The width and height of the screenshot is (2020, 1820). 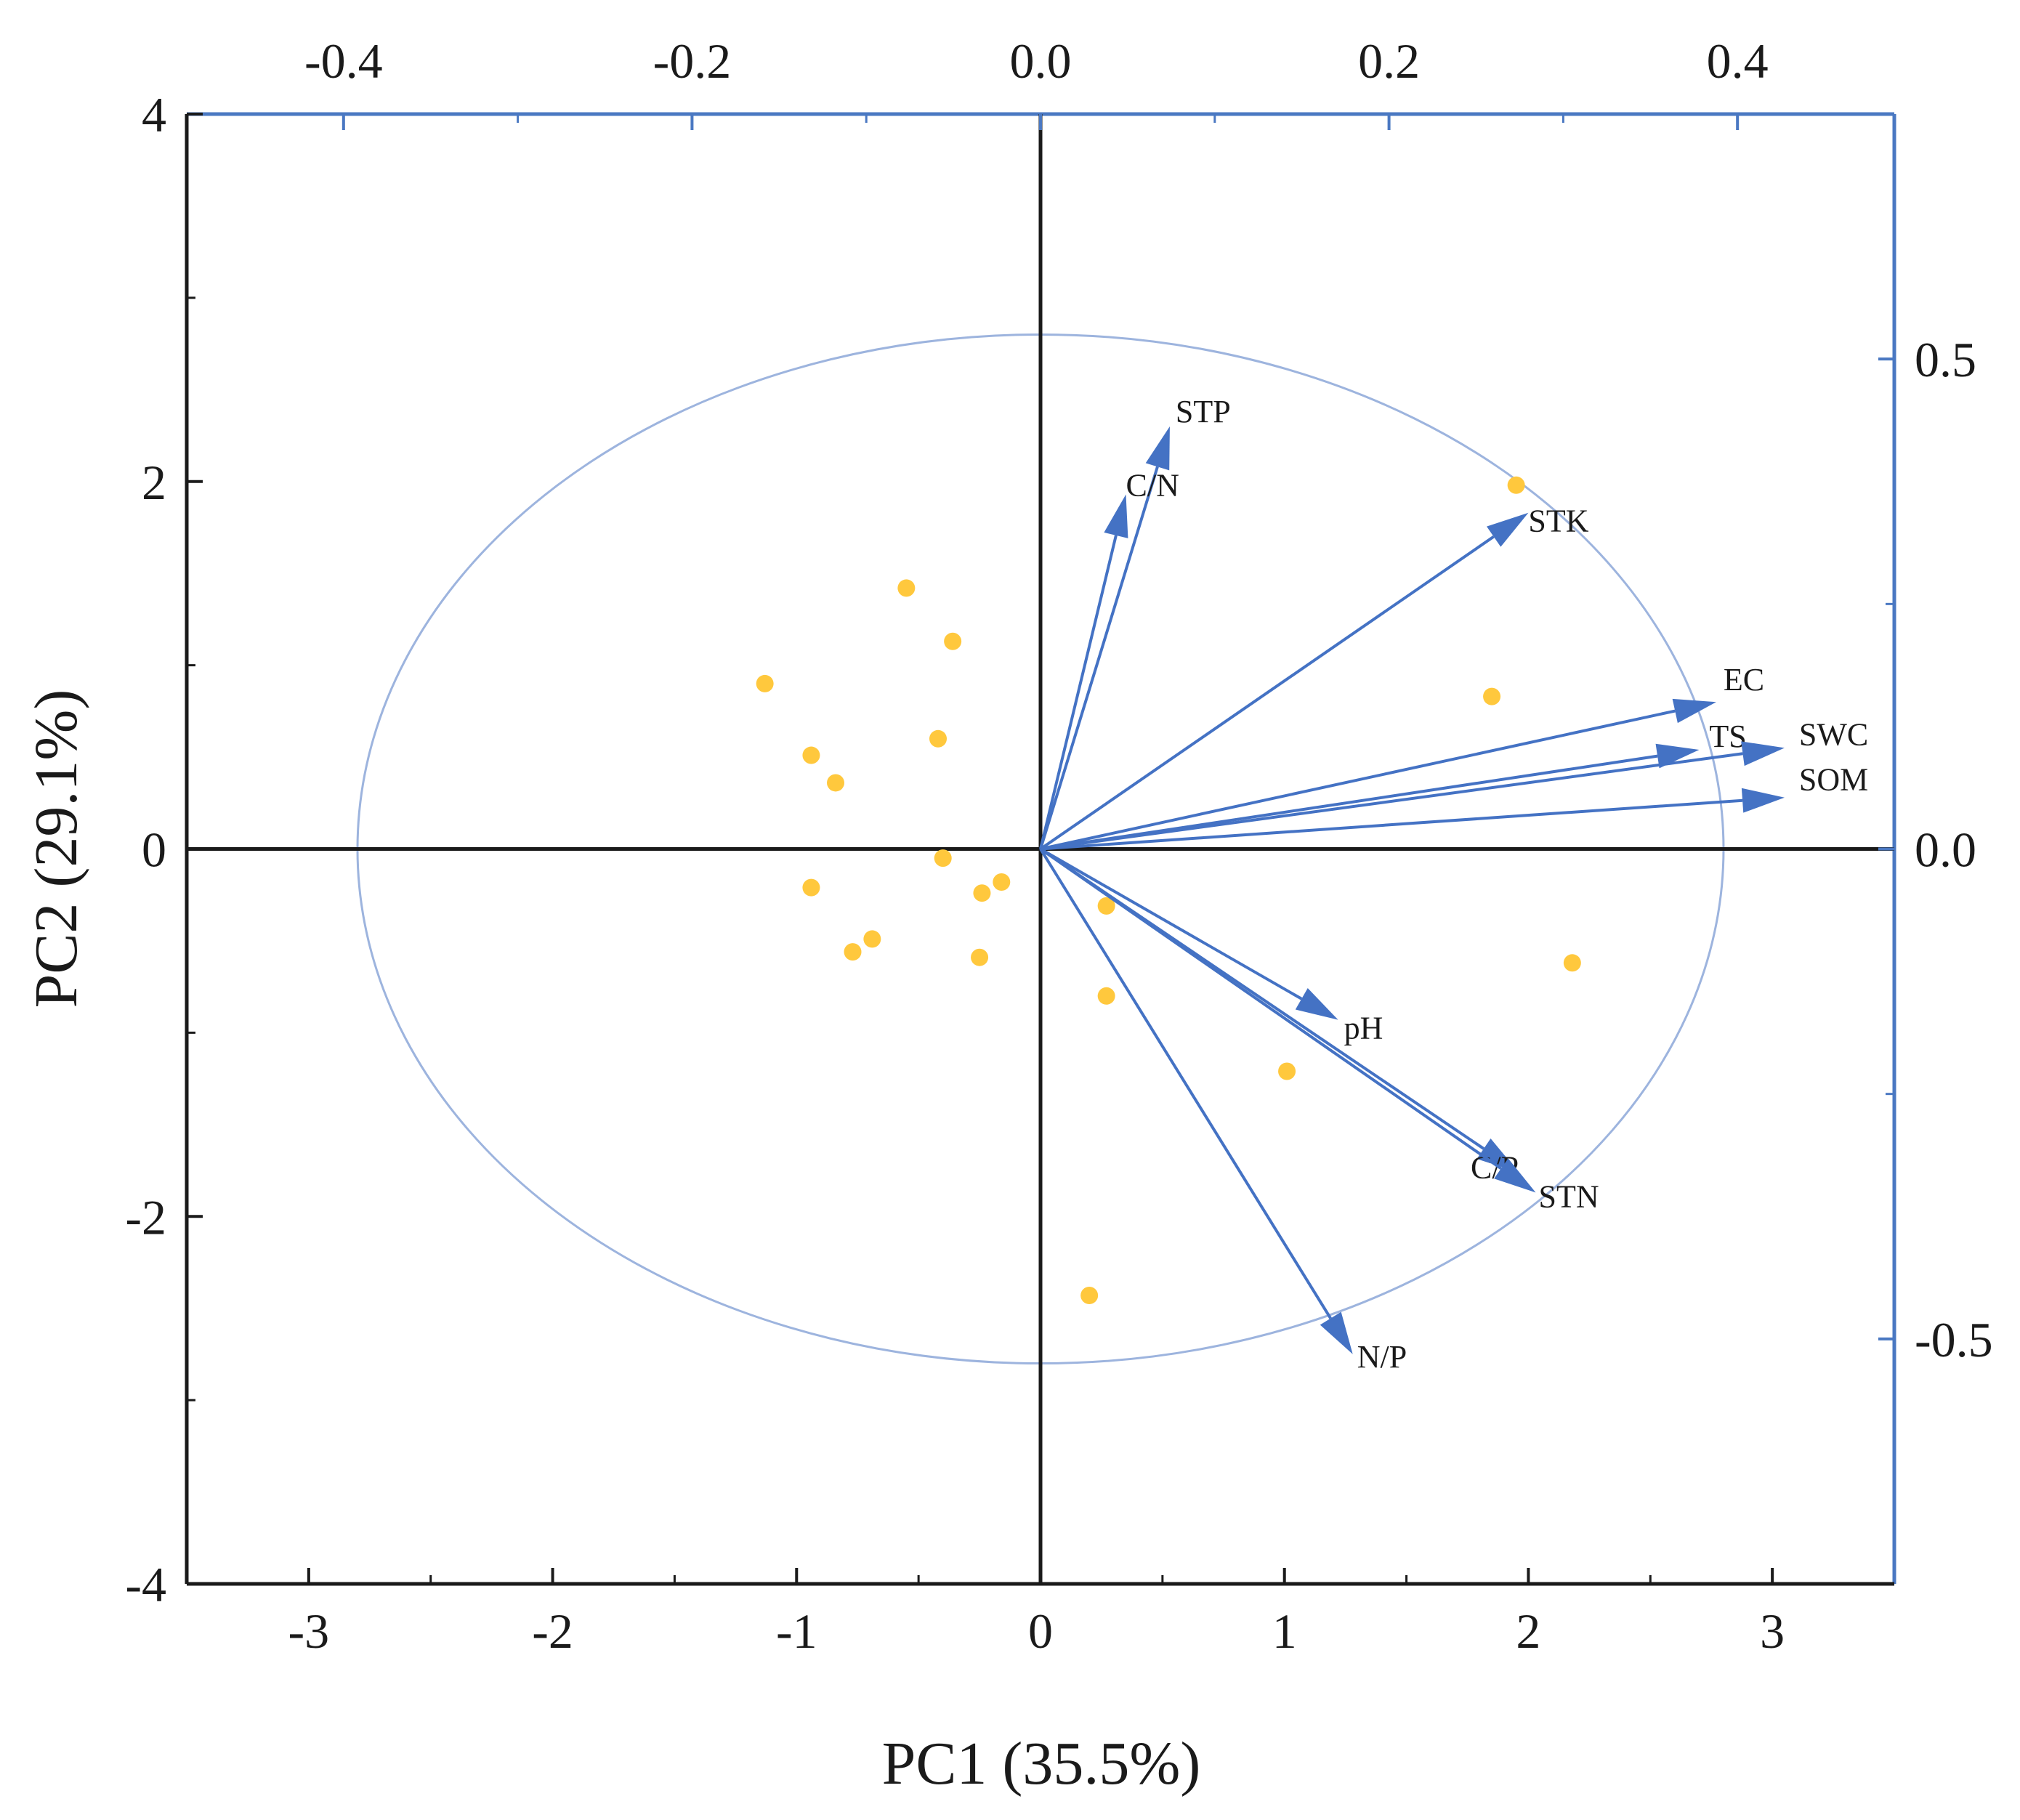 I want to click on loading-label: STP, so click(x=1203, y=411).